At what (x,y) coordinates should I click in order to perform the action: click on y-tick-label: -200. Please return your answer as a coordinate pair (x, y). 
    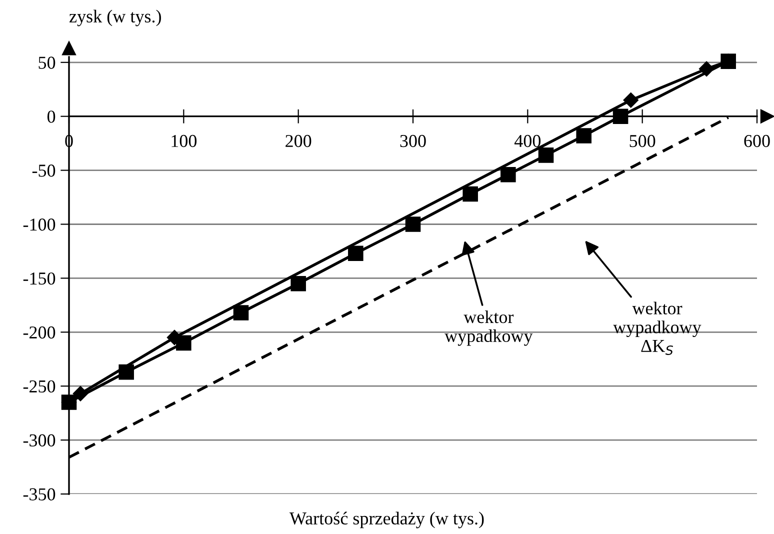
    Looking at the image, I should click on (39, 332).